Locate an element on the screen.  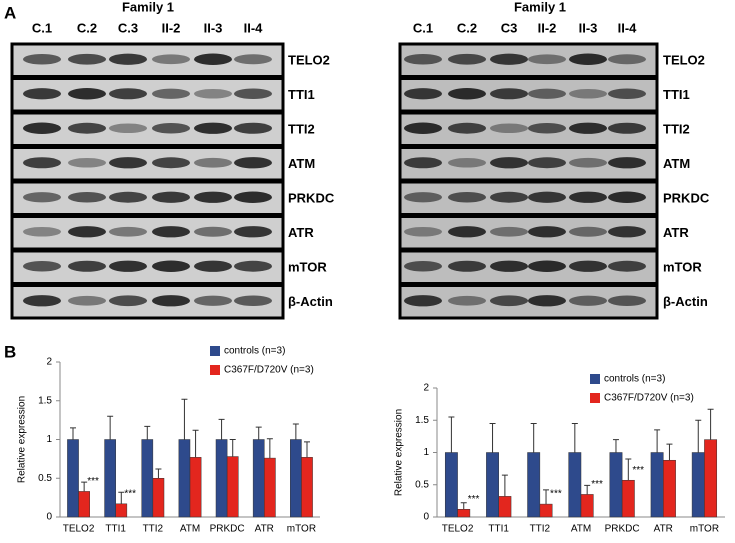
panel-label: B is located at coordinates (10, 351).